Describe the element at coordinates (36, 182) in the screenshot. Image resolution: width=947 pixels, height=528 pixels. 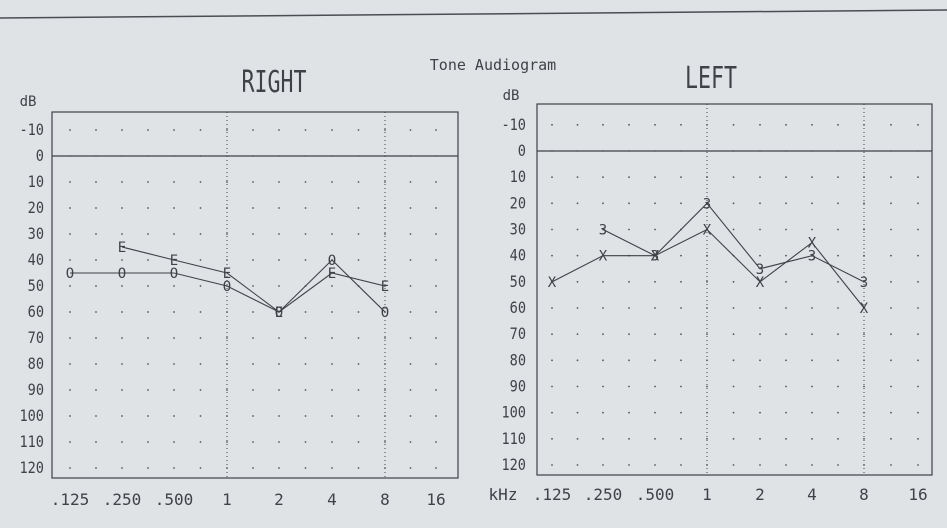
I see `right-y-tick-label: 10` at that location.